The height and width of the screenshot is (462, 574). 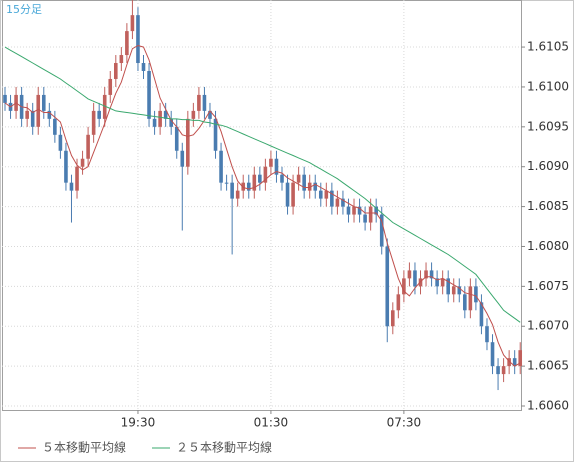 What do you see at coordinates (138, 423) in the screenshot?
I see `x-tick-label: 19:30` at bounding box center [138, 423].